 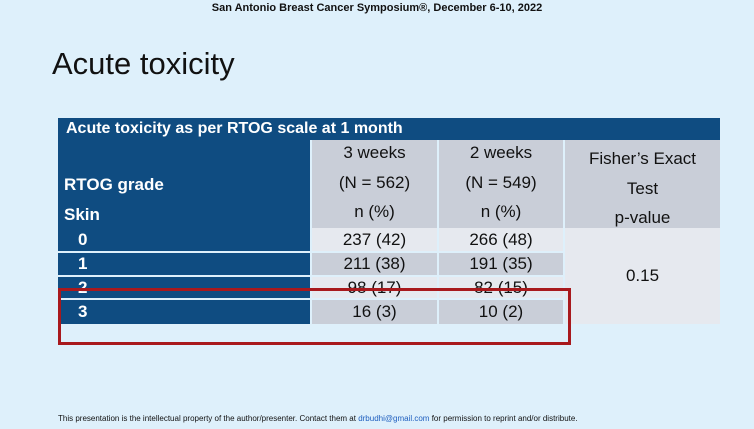 I want to click on data-cell: 98 (17), so click(x=374, y=287).